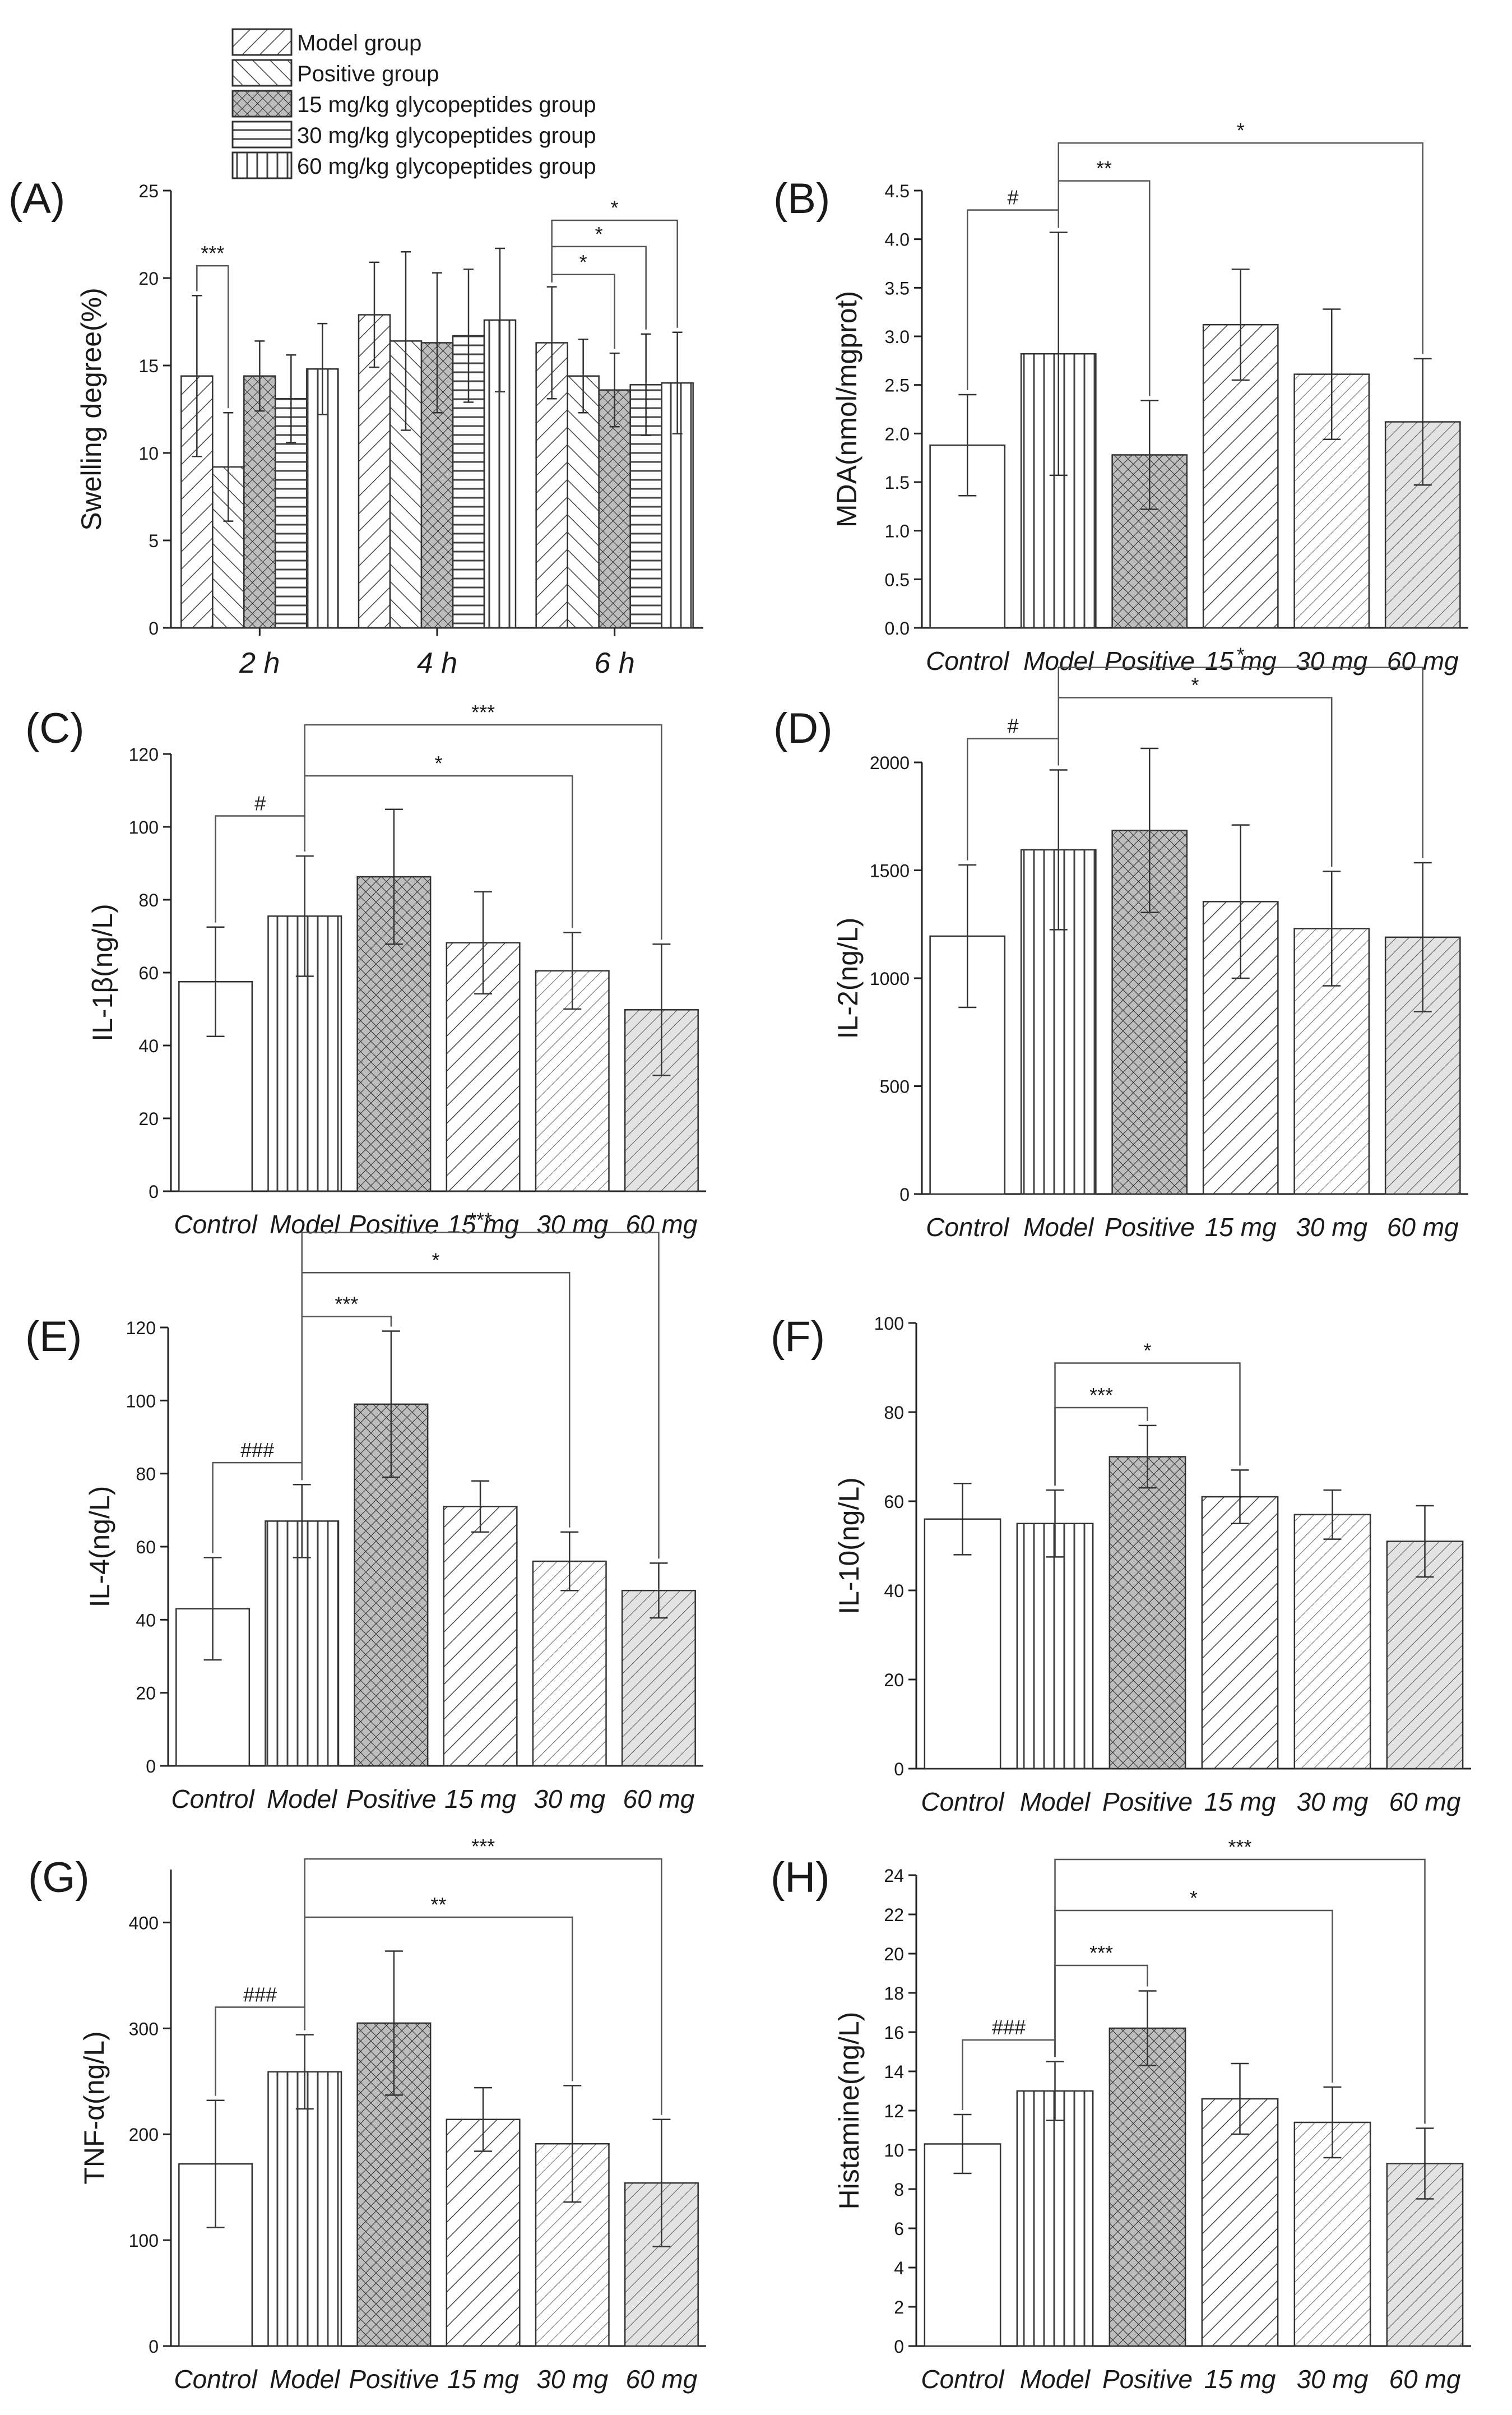  I want to click on y-tick-label: 25, so click(148, 191).